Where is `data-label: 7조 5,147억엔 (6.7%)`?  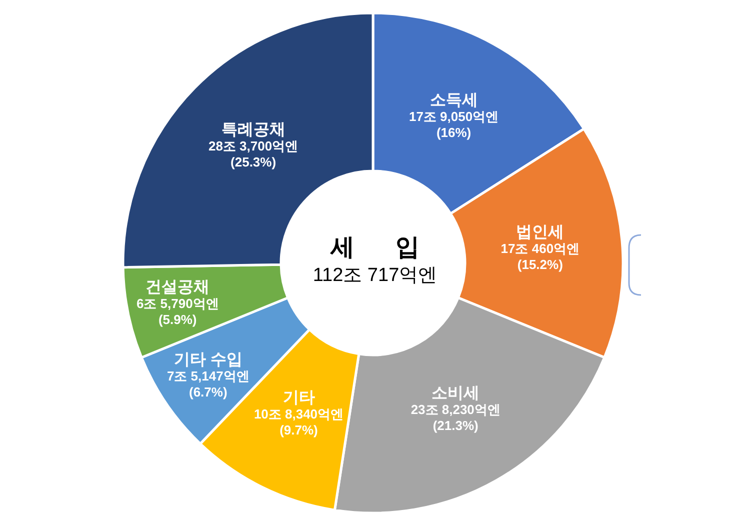 data-label: 7조 5,147억엔 (6.7%) is located at coordinates (208, 383).